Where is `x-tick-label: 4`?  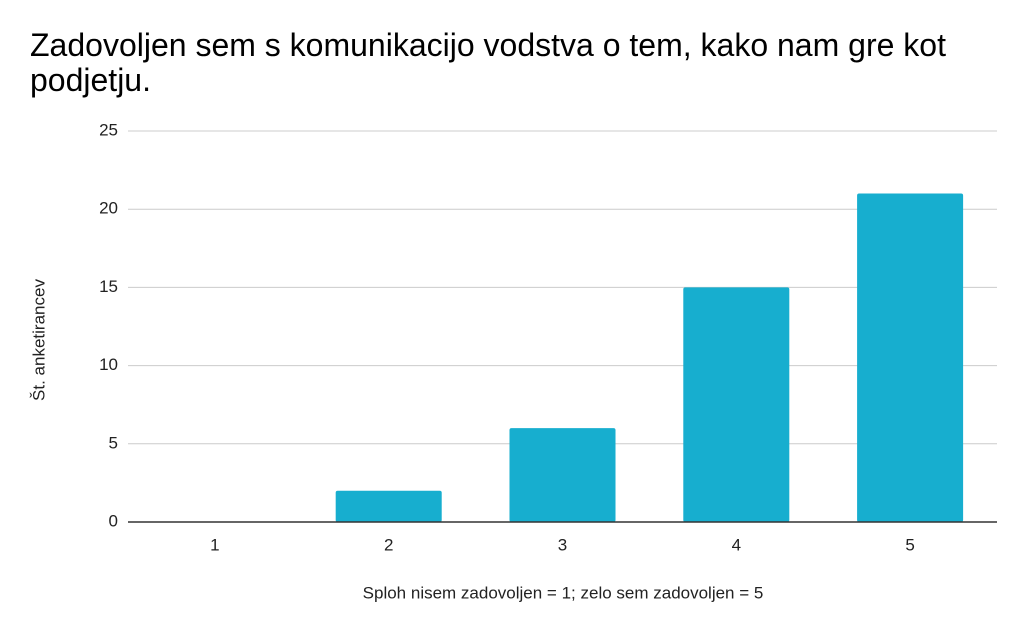
x-tick-label: 4 is located at coordinates (736, 544).